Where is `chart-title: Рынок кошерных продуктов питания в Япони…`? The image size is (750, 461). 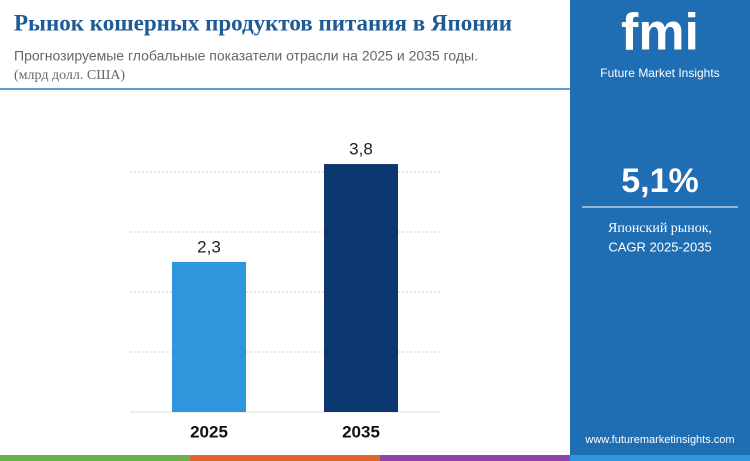
chart-title: Рынок кошерных продуктов питания в Япони… is located at coordinates (263, 22).